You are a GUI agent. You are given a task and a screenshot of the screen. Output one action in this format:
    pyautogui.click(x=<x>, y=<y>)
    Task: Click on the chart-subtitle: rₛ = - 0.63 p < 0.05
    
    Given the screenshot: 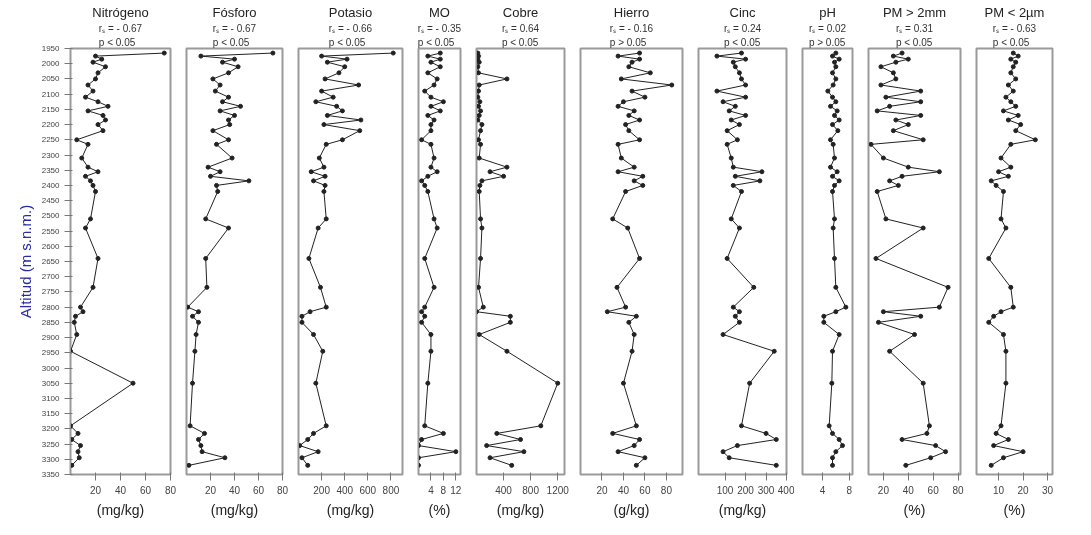 What is the action you would take?
    pyautogui.click(x=1014, y=36)
    